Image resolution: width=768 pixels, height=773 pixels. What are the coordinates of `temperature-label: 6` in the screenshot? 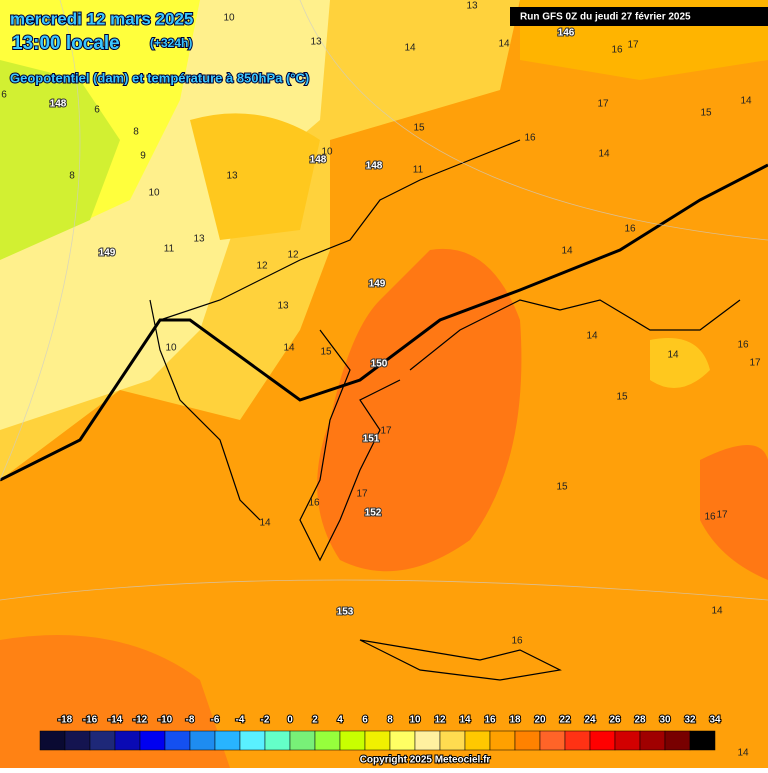 It's located at (4, 95).